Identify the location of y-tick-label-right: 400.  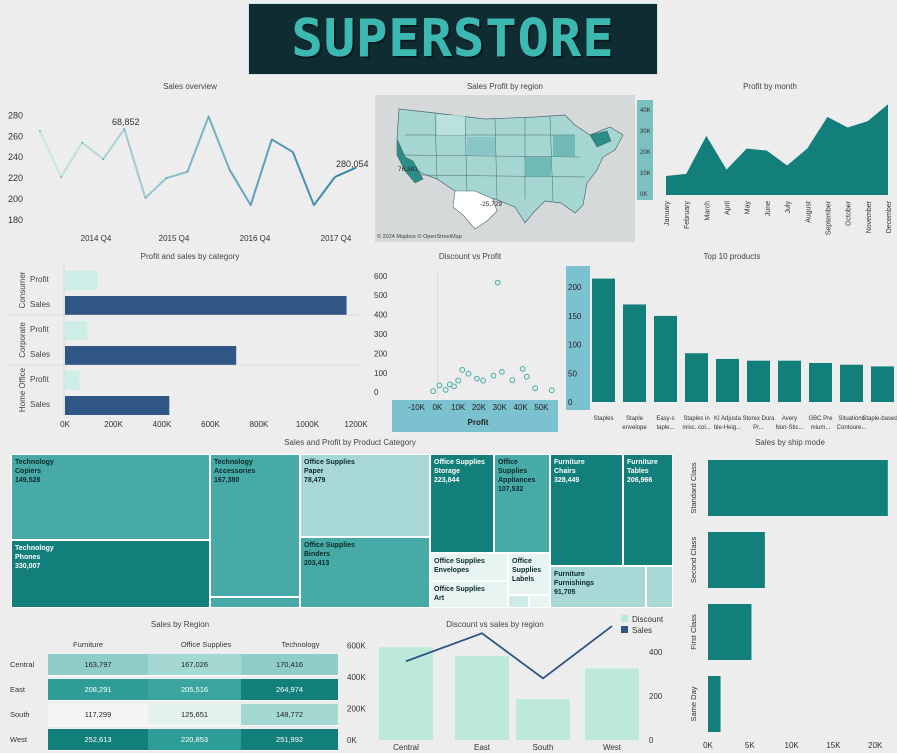
(656, 652).